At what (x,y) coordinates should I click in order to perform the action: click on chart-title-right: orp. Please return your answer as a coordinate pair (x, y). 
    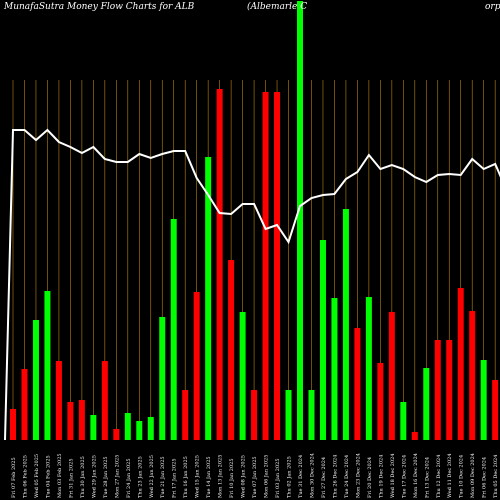
    Looking at the image, I should click on (492, 7).